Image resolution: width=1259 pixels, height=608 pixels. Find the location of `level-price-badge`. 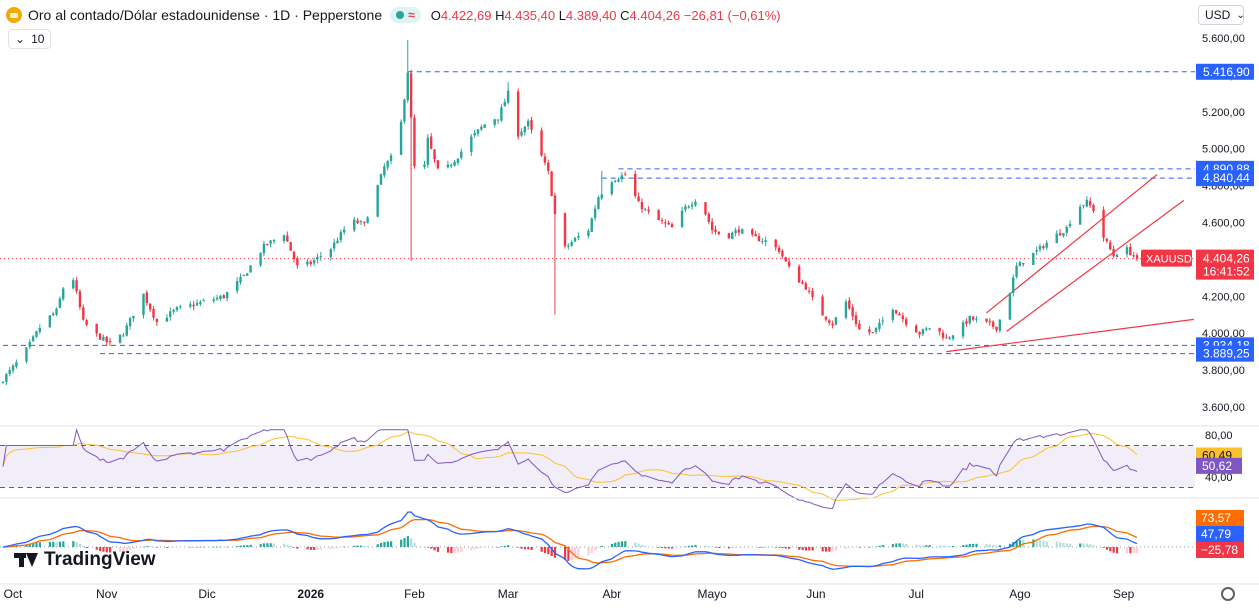

level-price-badge is located at coordinates (1225, 178).